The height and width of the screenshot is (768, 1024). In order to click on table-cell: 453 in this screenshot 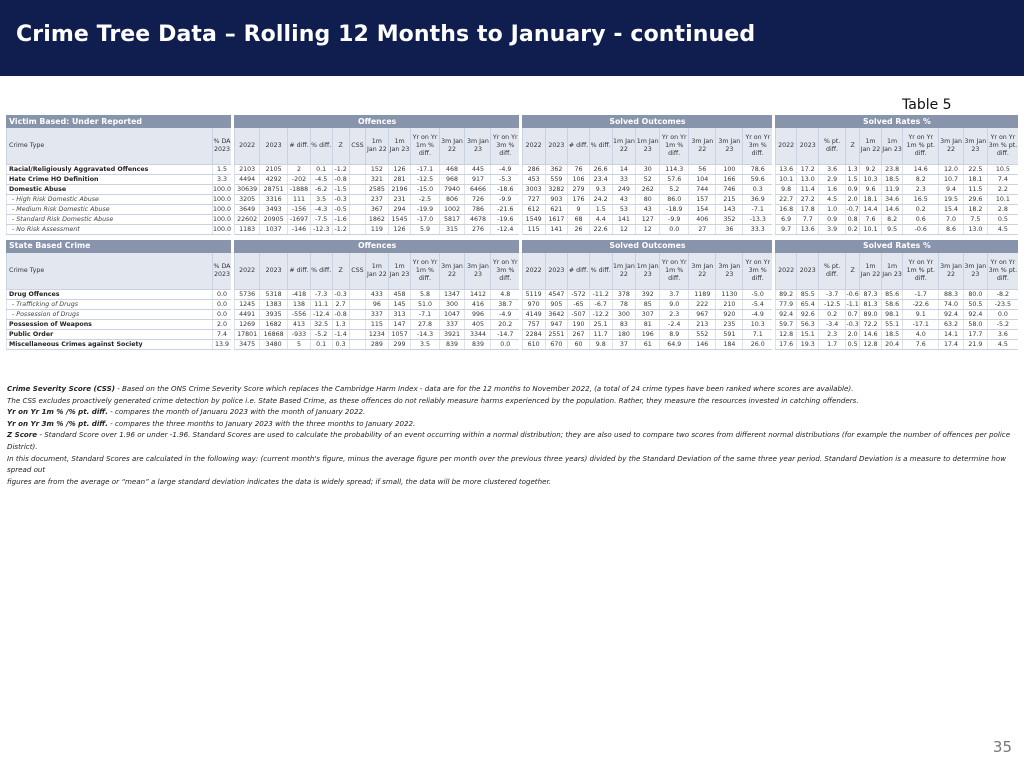, I will do `click(533, 179)`.